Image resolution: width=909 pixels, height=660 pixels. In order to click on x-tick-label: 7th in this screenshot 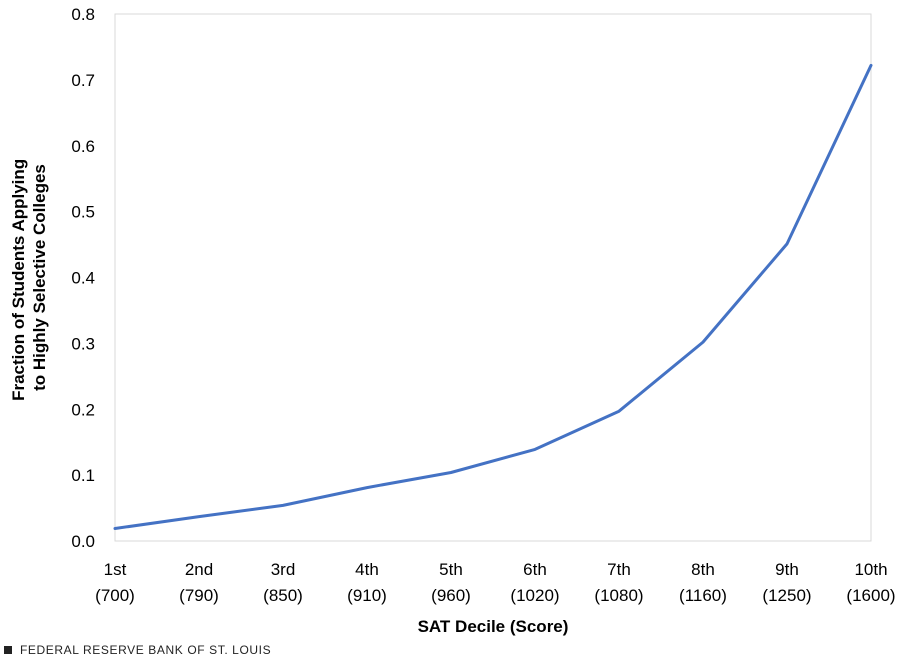, I will do `click(619, 569)`.